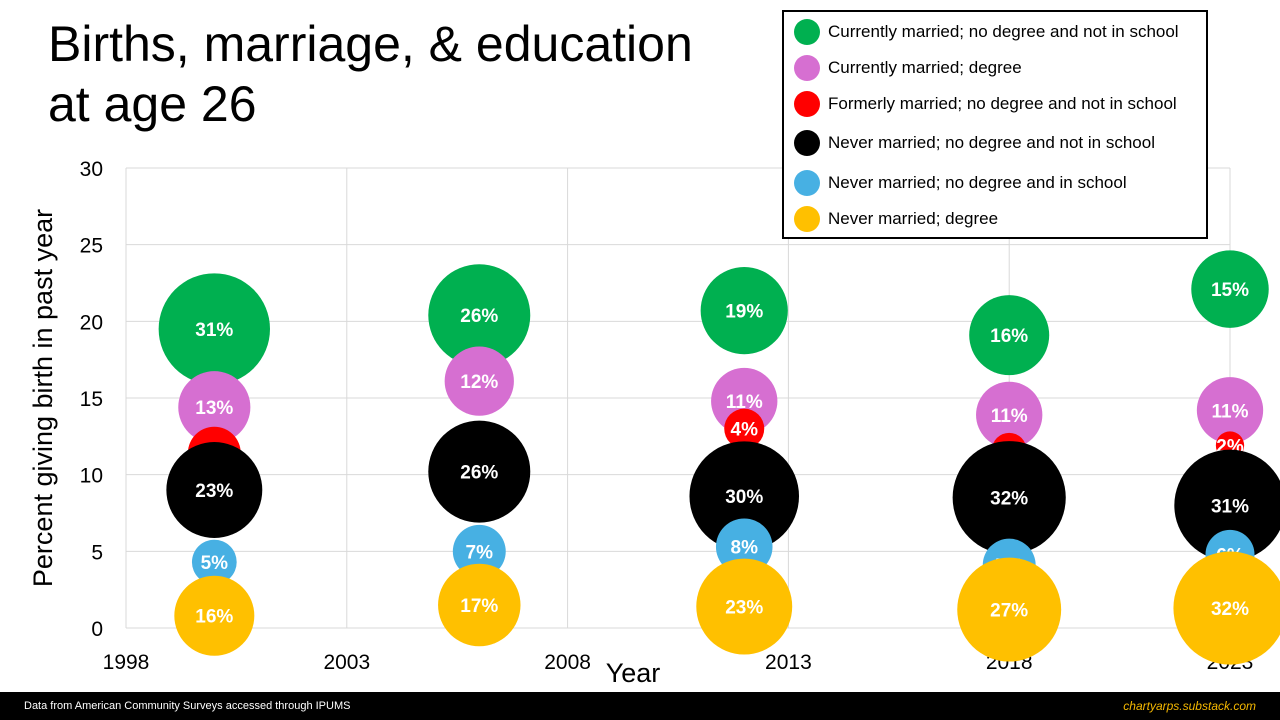 The height and width of the screenshot is (720, 1280). Describe the element at coordinates (152, 104) in the screenshot. I see `chart-title-line-2: at age 26` at that location.